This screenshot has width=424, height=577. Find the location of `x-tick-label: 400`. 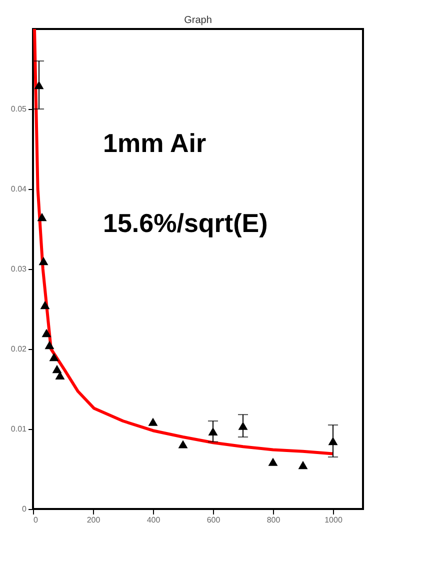

x-tick-label: 400 is located at coordinates (153, 520).